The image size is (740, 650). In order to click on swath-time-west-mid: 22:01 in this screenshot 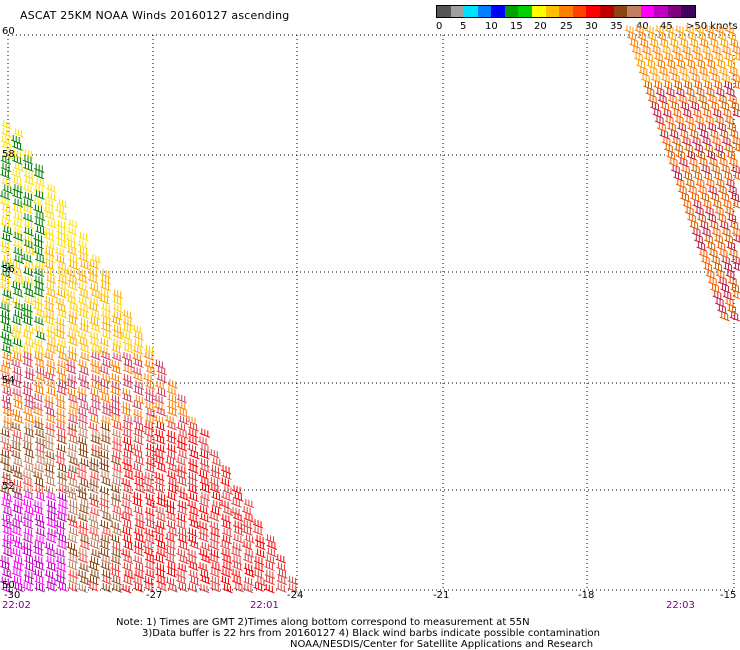, I will do `click(264, 605)`.